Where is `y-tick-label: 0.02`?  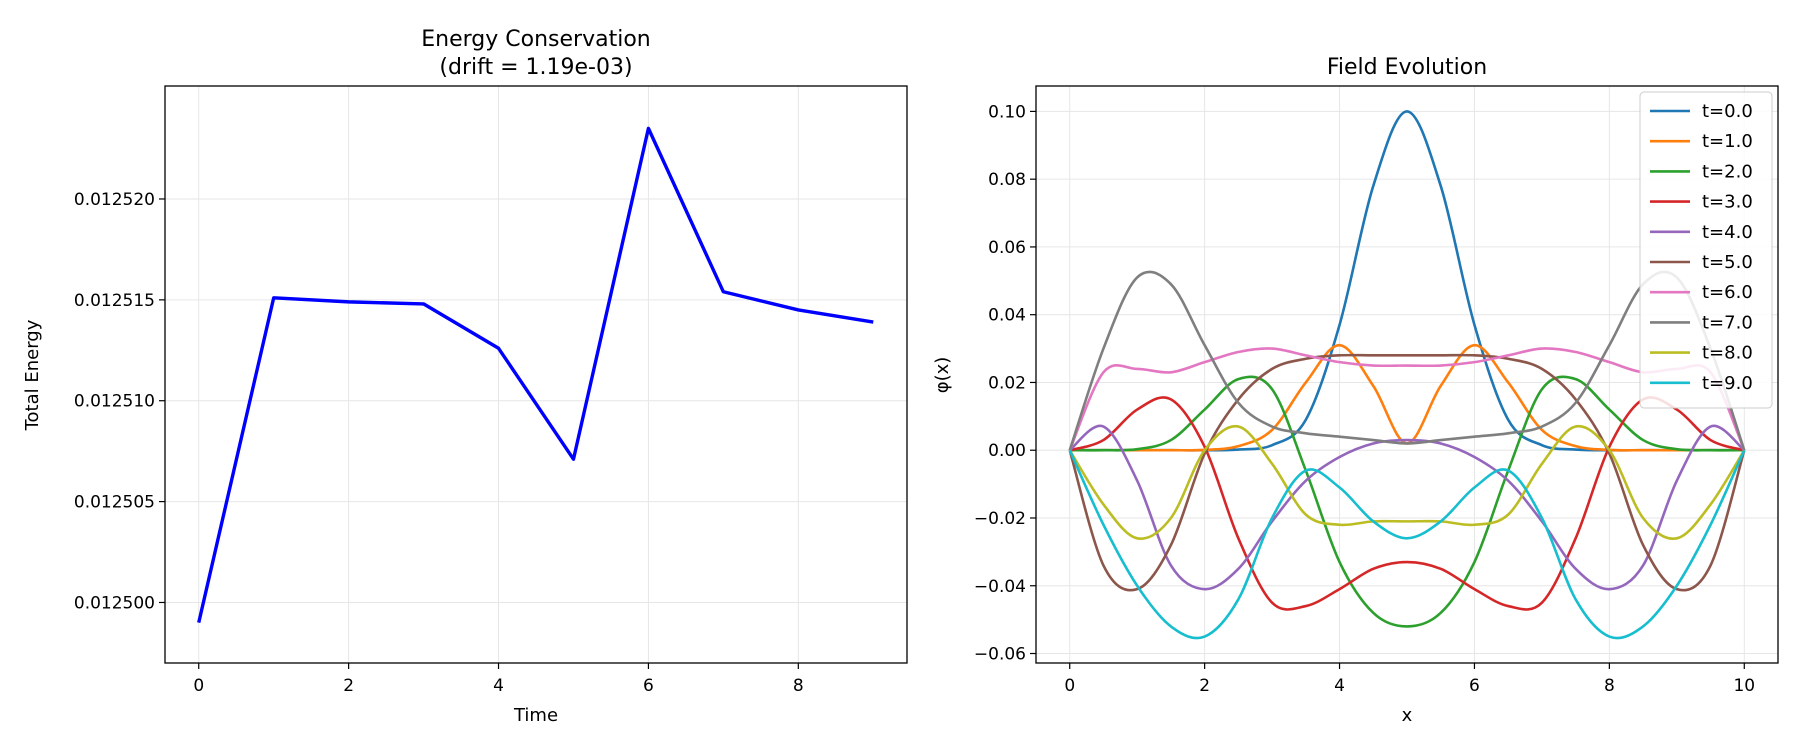
y-tick-label: 0.02 is located at coordinates (1007, 383).